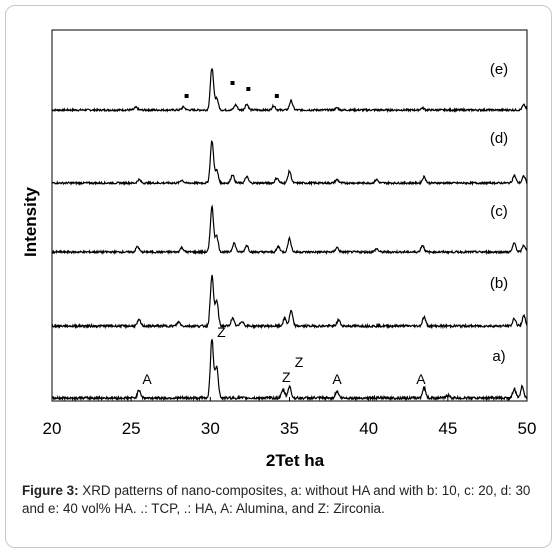  I want to click on series-label: (b), so click(499, 283).